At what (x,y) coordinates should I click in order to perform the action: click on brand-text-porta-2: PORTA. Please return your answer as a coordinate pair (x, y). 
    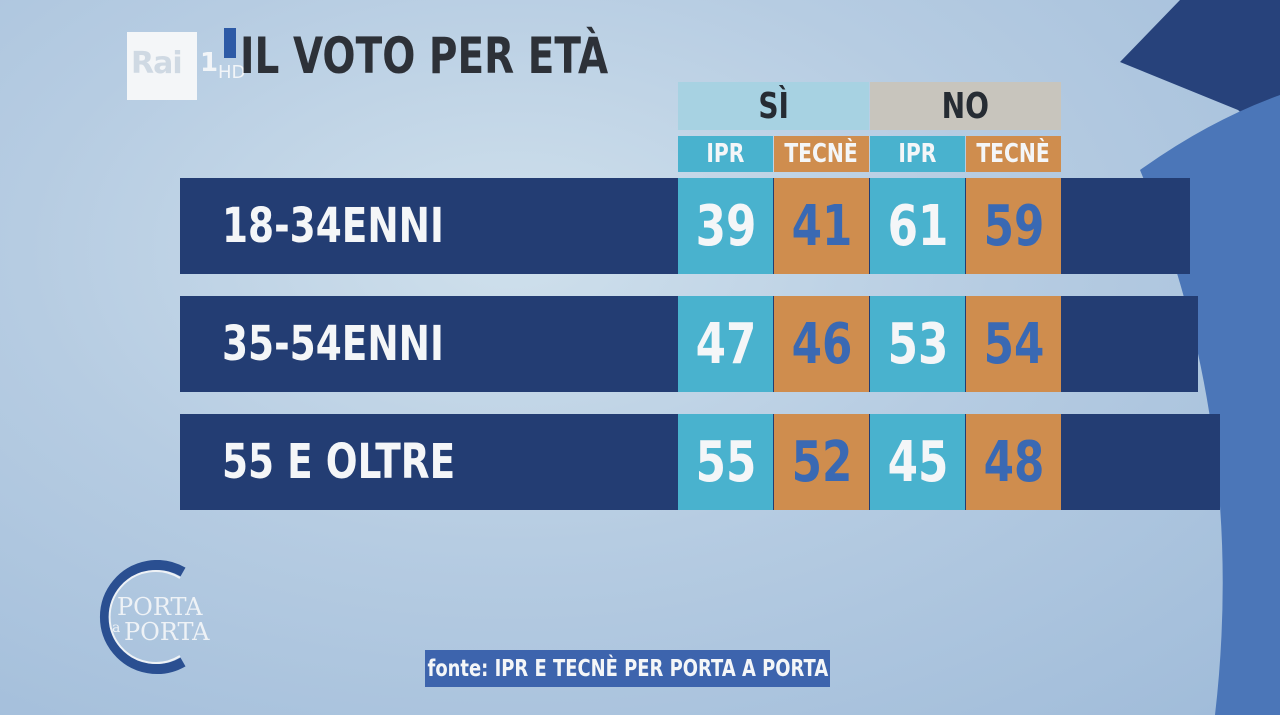
    Looking at the image, I should click on (167, 632).